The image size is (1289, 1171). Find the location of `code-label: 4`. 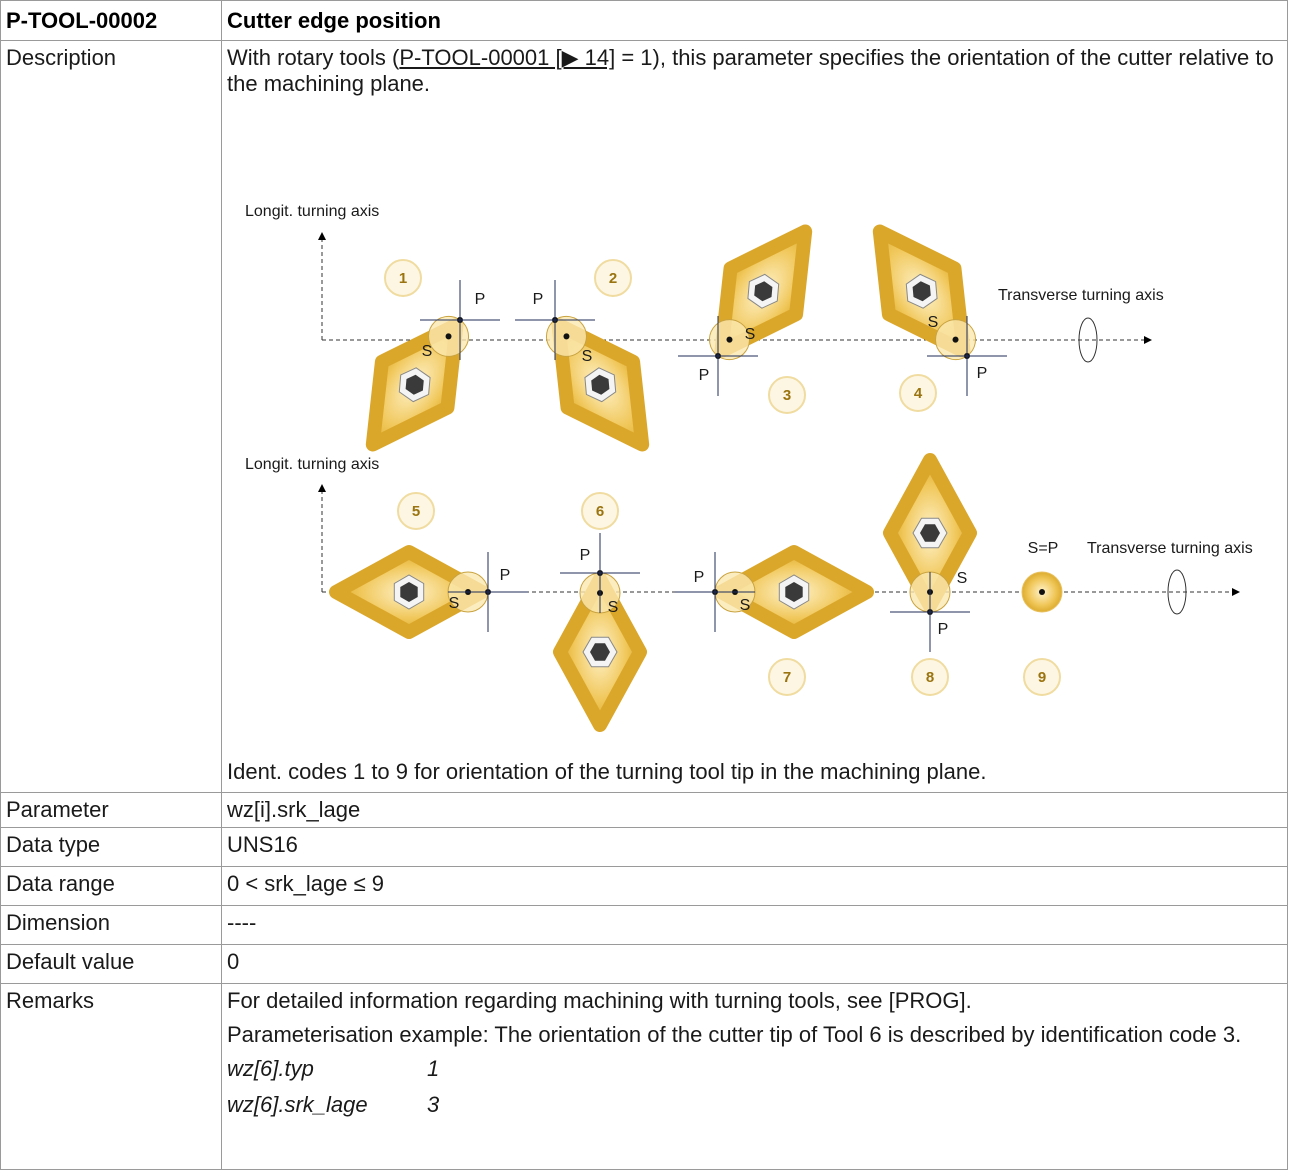

code-label: 4 is located at coordinates (918, 393).